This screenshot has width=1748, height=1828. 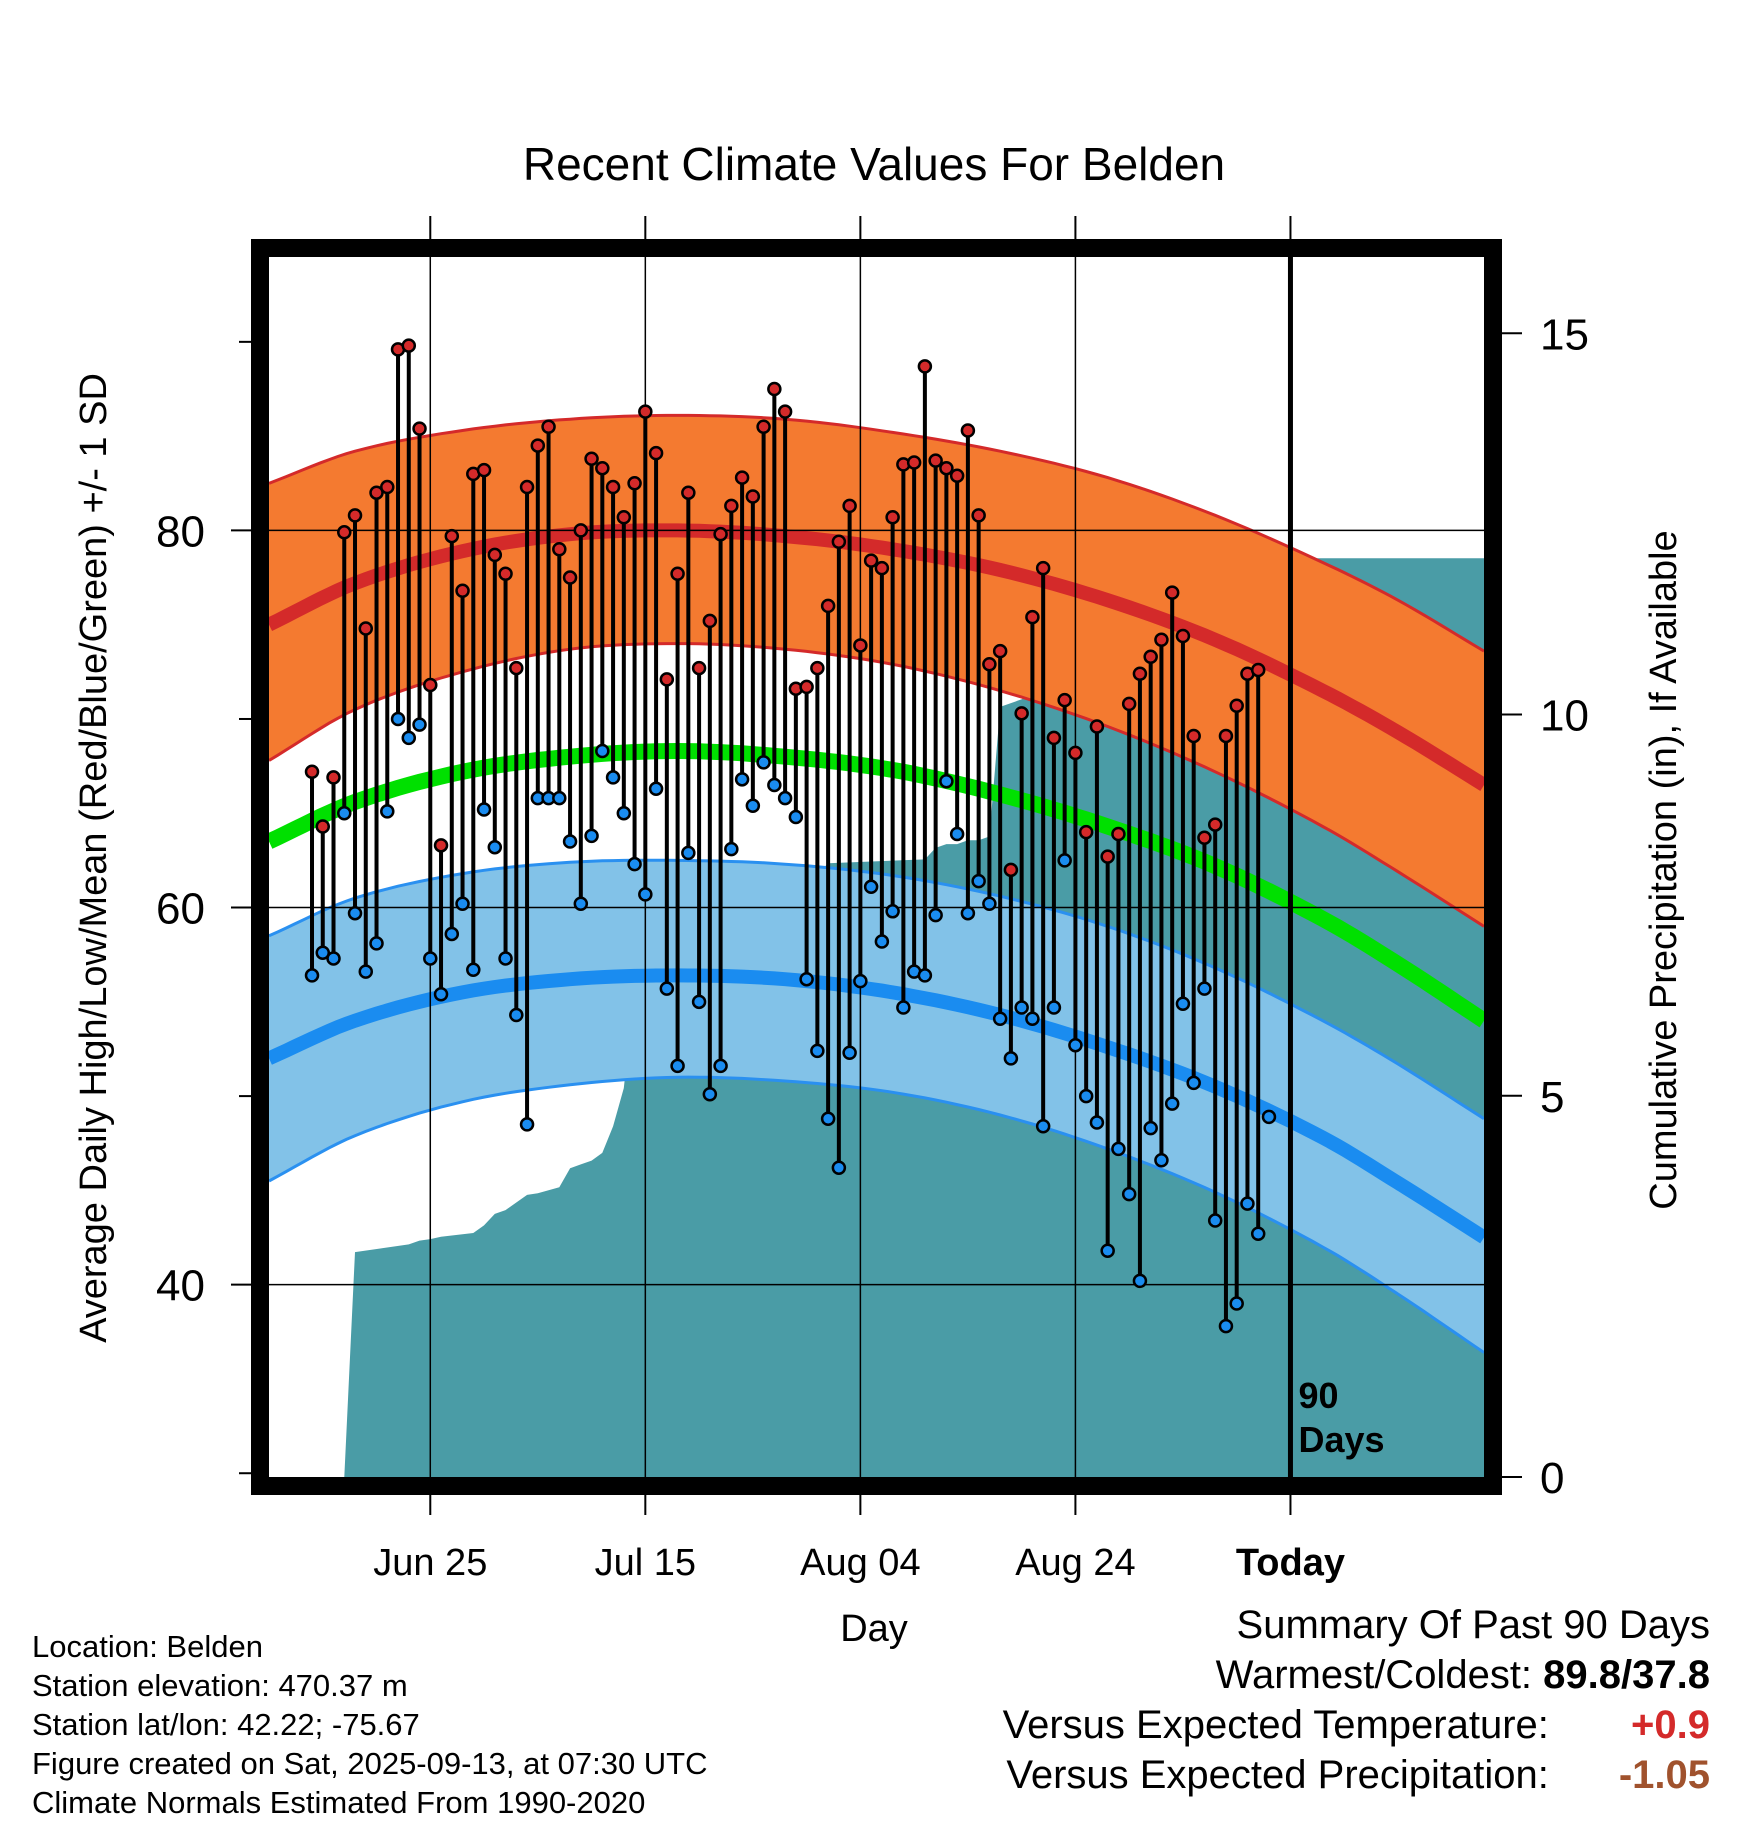 I want to click on y-tick-label: 60, so click(x=180, y=909).